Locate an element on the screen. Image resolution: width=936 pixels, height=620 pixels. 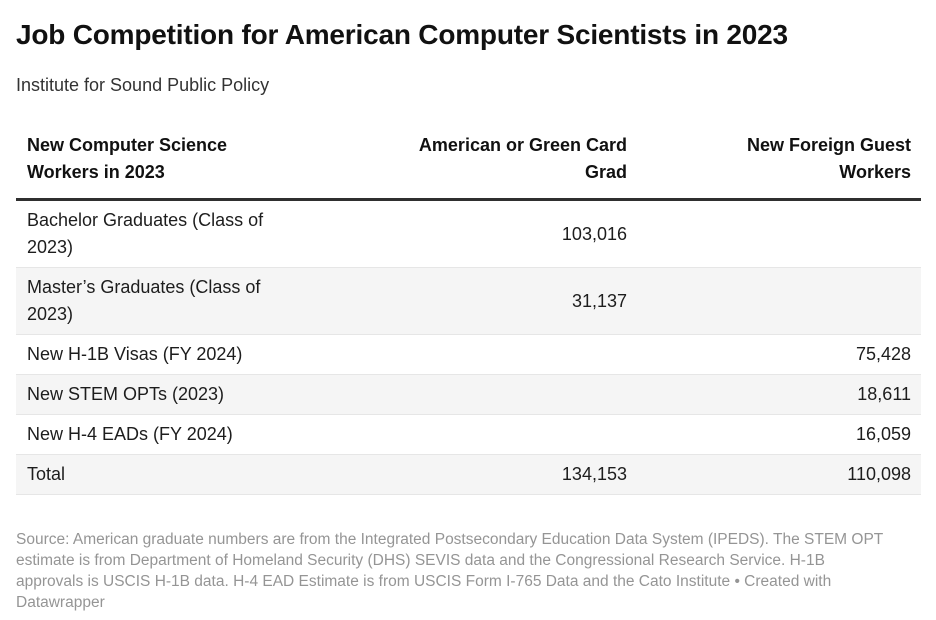
row-label-cell: New STEM OPTs (2023) is located at coordinates (181, 394).